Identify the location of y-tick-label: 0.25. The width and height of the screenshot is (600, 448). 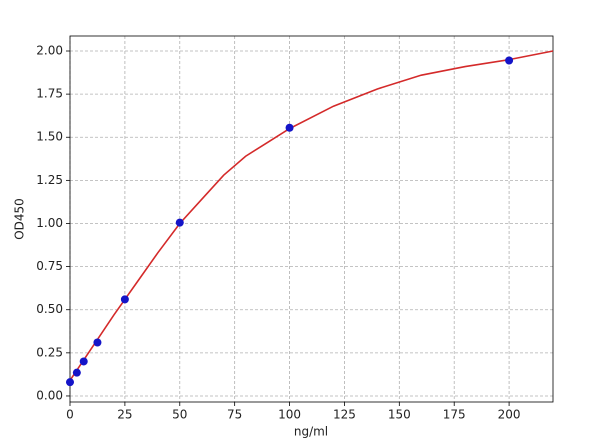
(49, 352).